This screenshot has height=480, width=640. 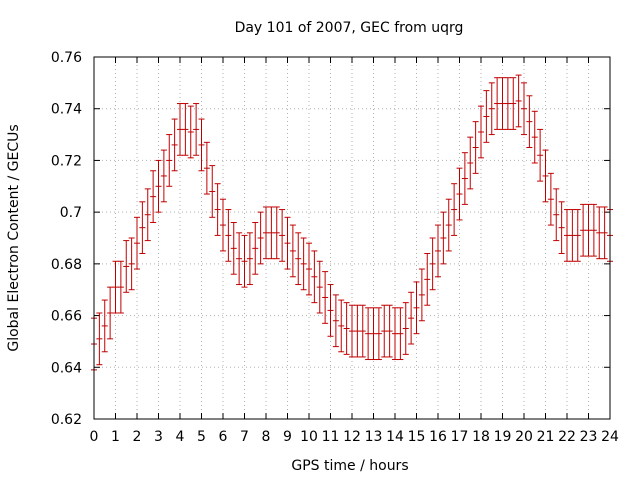 What do you see at coordinates (244, 437) in the screenshot?
I see `x-tick-label: 7` at bounding box center [244, 437].